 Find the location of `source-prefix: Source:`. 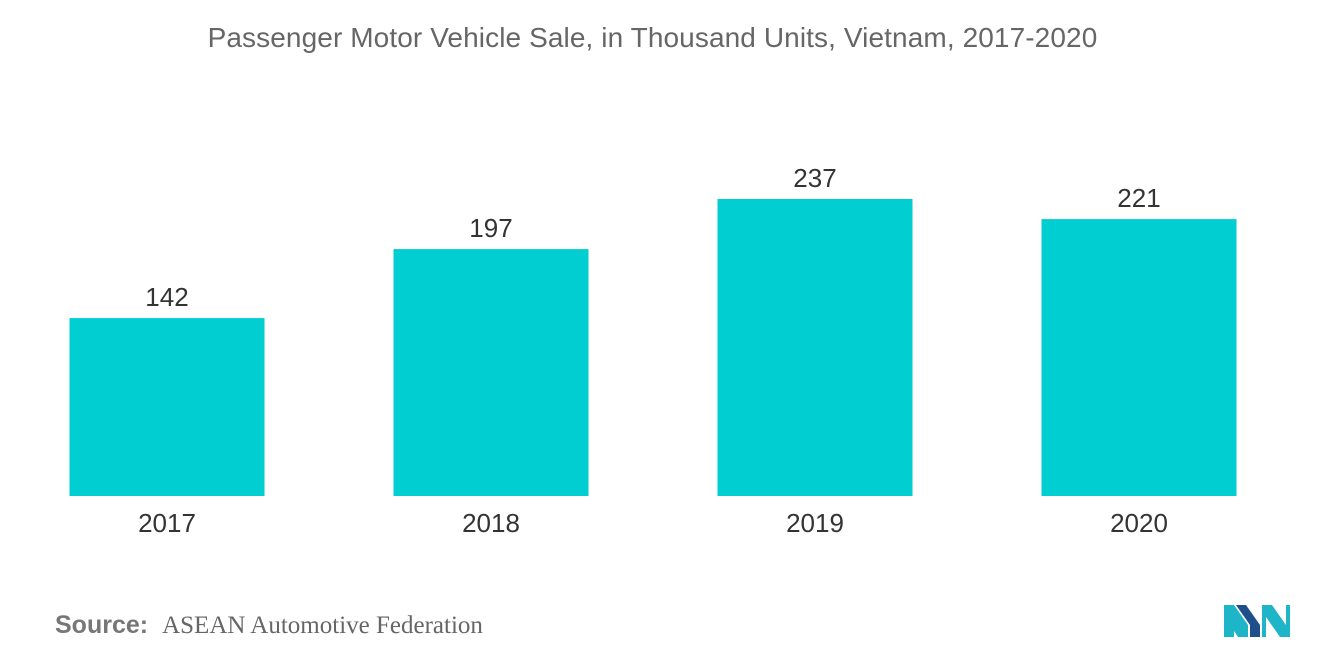

source-prefix: Source: is located at coordinates (102, 625).